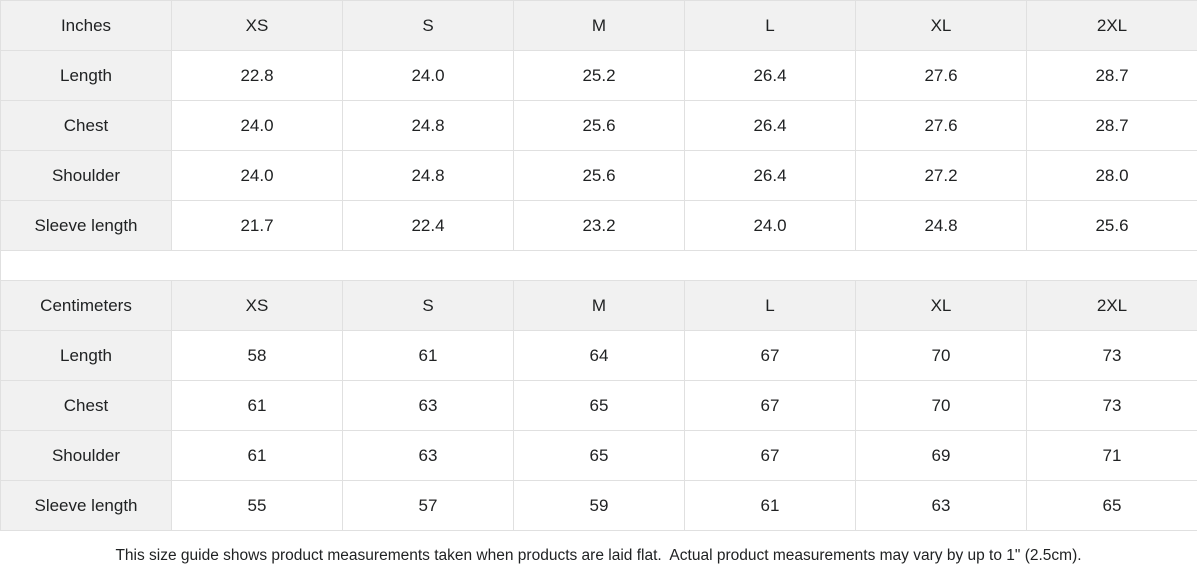 This screenshot has height=580, width=1197. What do you see at coordinates (941, 175) in the screenshot?
I see `measurement-value: 27.2` at bounding box center [941, 175].